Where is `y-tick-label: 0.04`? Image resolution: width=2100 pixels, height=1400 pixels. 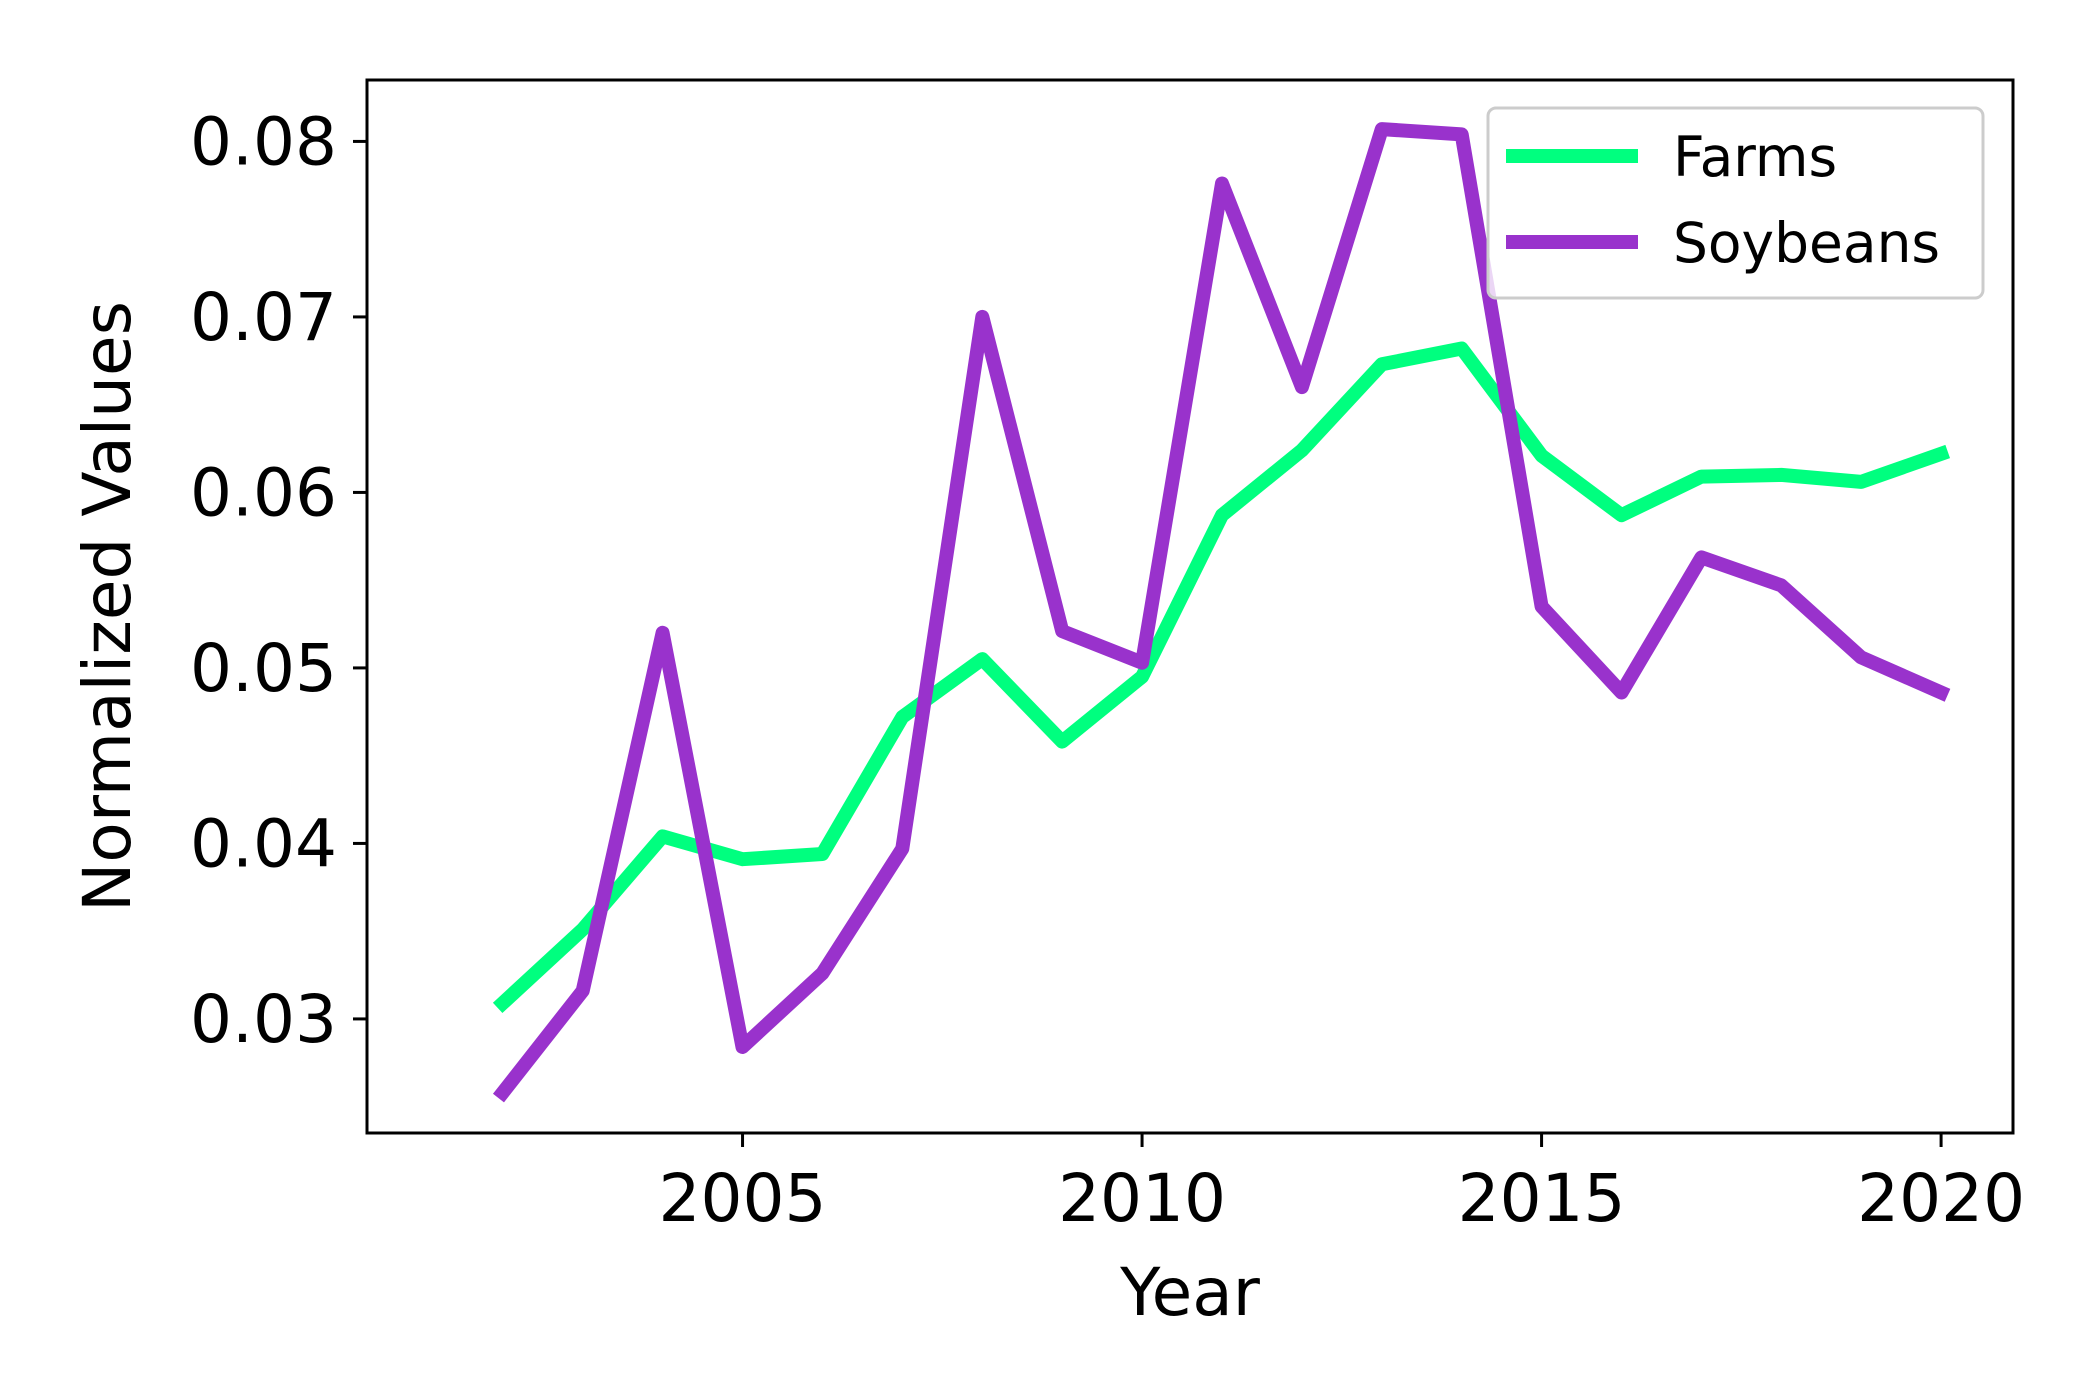
y-tick-label: 0.04 is located at coordinates (263, 843).